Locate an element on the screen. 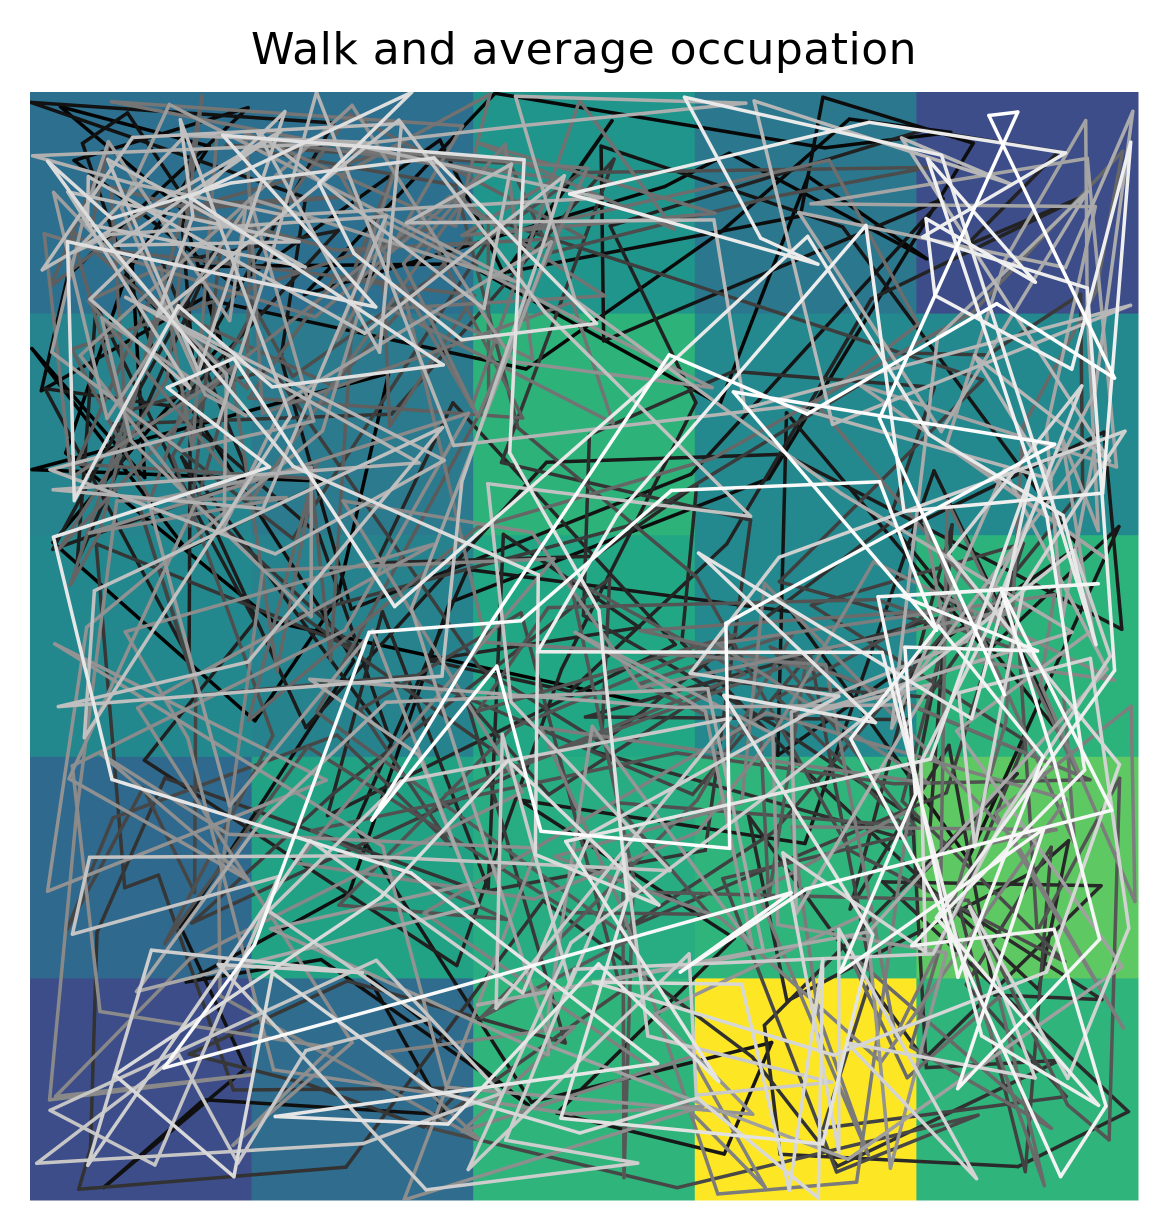 This screenshot has height=1231, width=1168. heatmap-cell-r3-c1 is located at coordinates (362, 867).